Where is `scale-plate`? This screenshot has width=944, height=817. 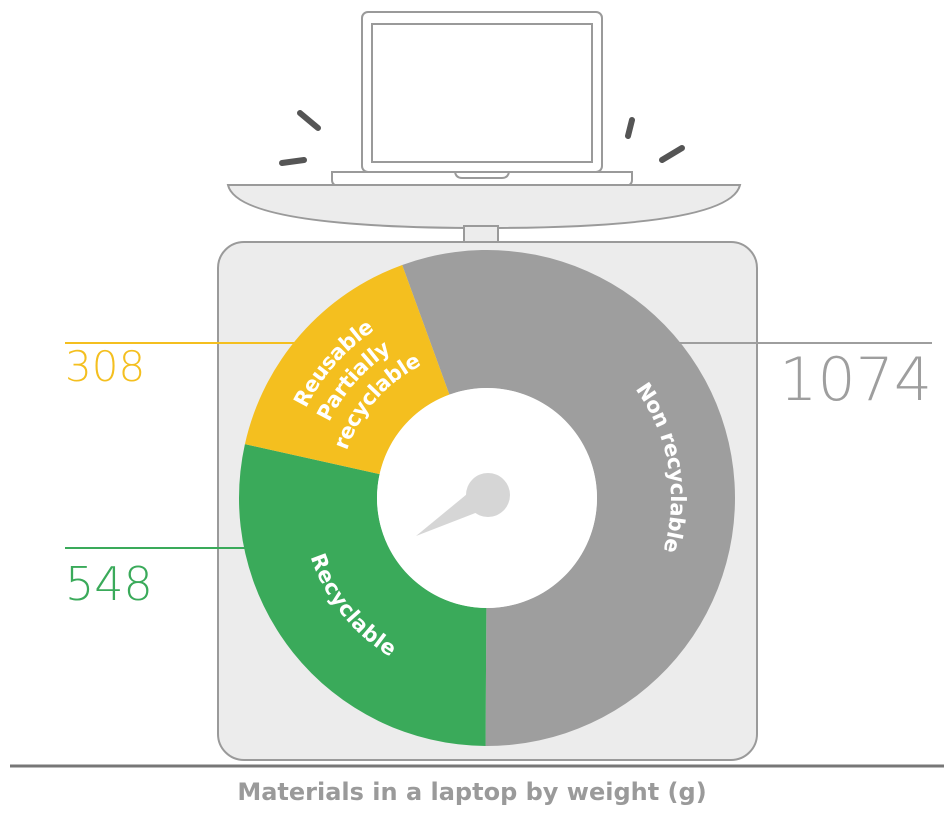 scale-plate is located at coordinates (484, 207).